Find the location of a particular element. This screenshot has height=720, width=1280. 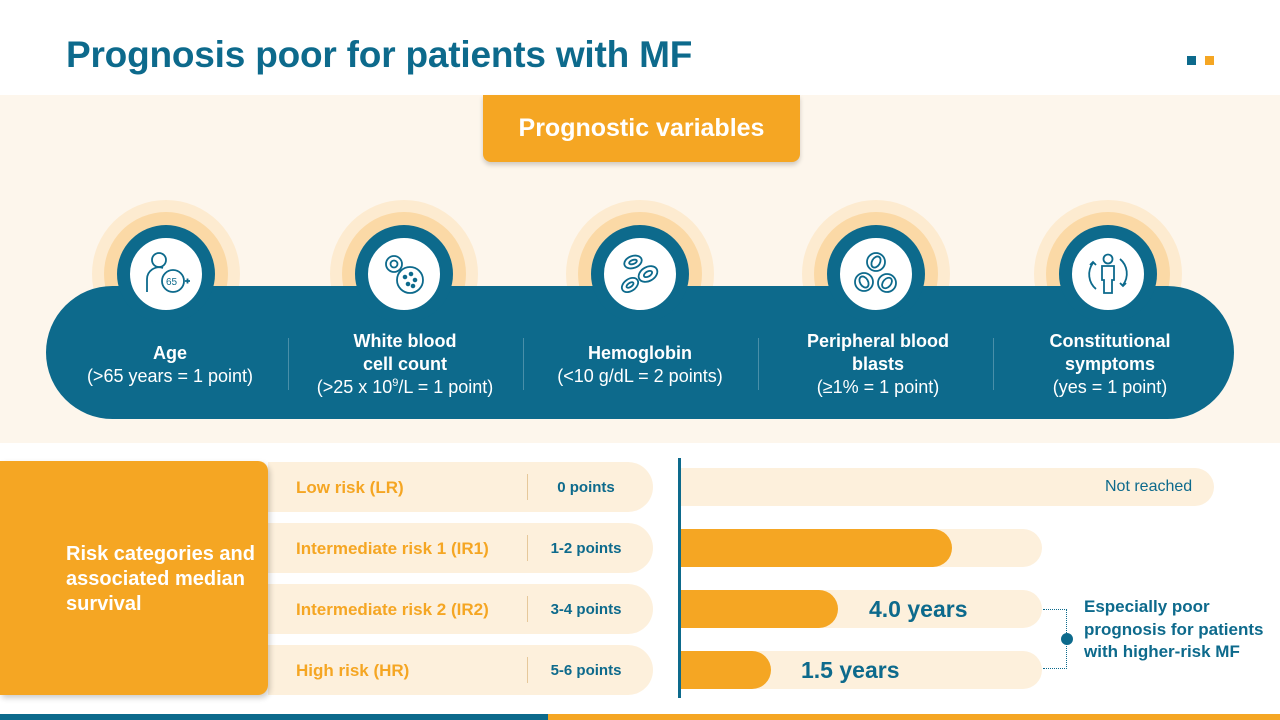

blood-blasts-icon is located at coordinates (876, 274).